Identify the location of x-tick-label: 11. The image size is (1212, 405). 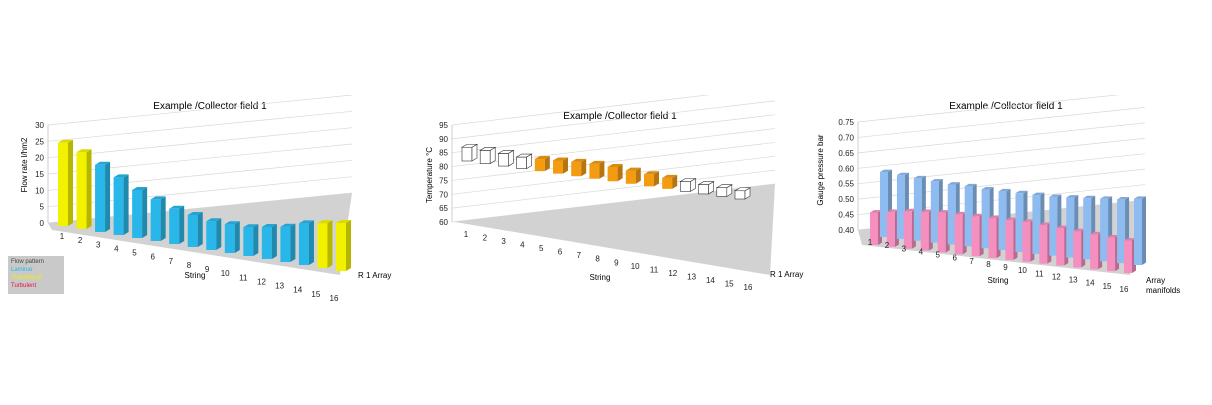
(654, 269).